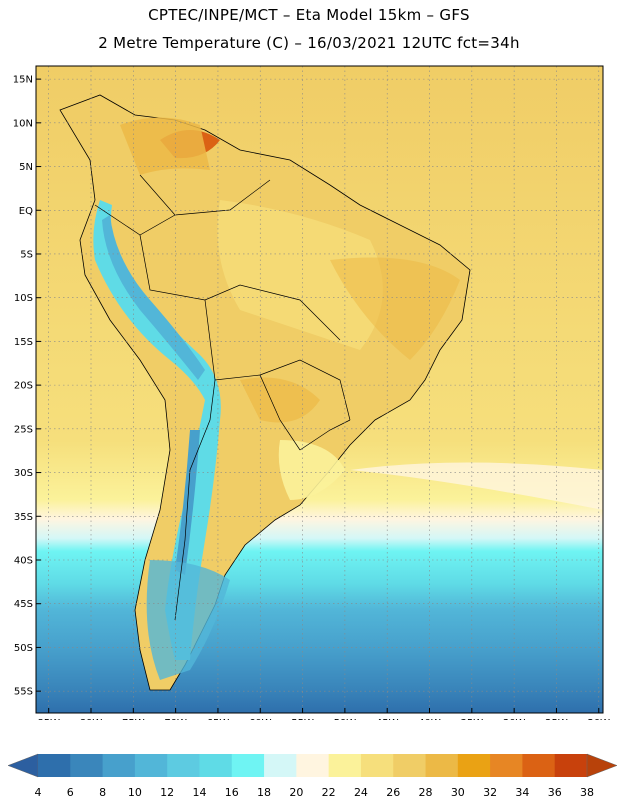  Describe the element at coordinates (426, 792) in the screenshot. I see `colorbar-tick-label: 28` at that location.